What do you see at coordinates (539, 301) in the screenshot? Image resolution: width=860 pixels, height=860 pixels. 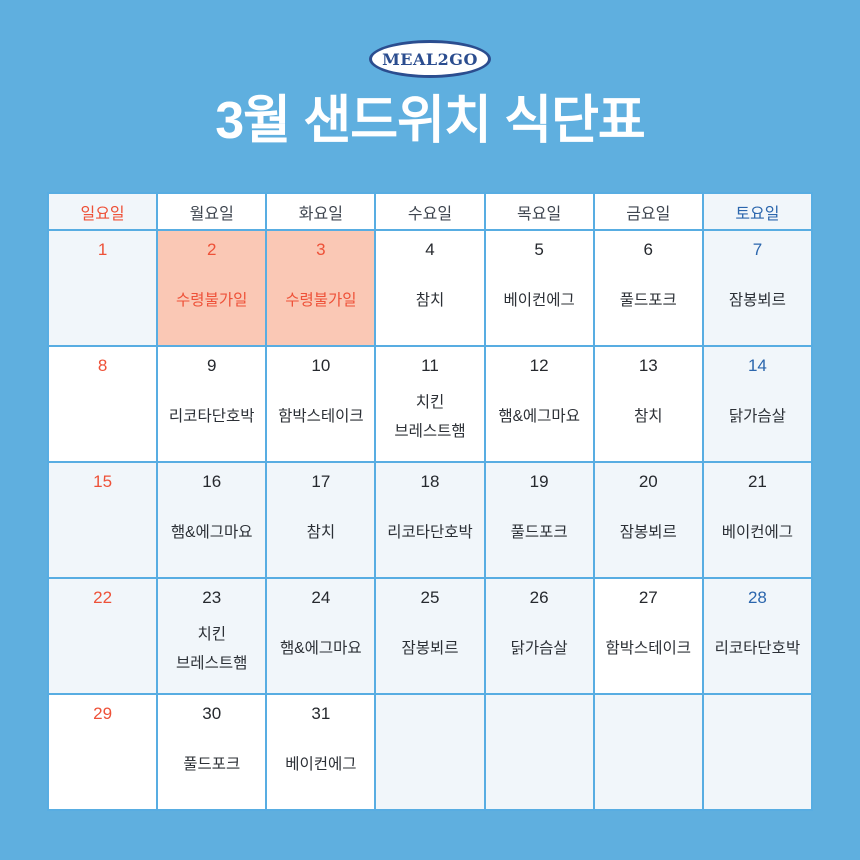 I see `menu-line: 베이컨에그` at bounding box center [539, 301].